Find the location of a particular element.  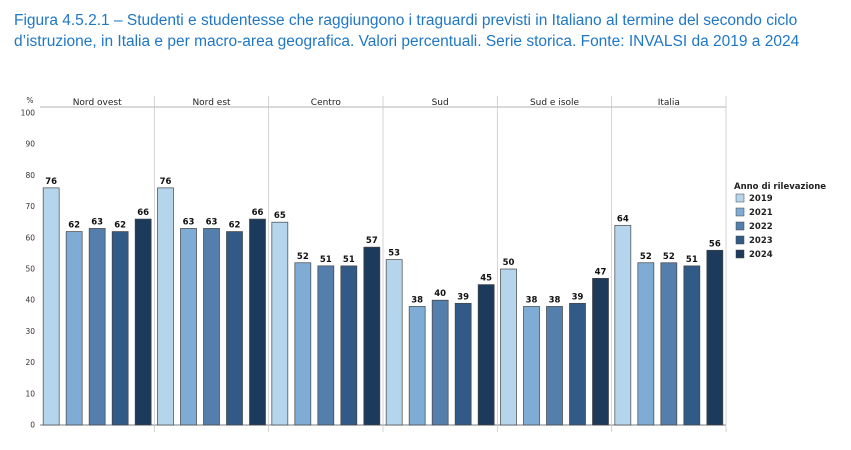

panel-label: Nord ovest is located at coordinates (97, 103).